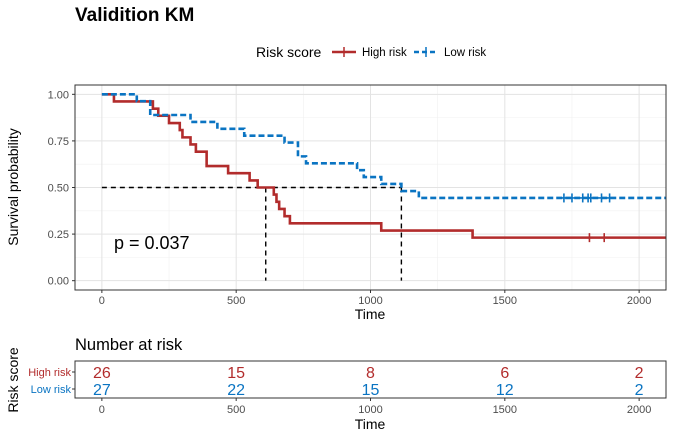 This screenshot has height=440, width=674. What do you see at coordinates (465, 53) in the screenshot?
I see `legend-label-low-risk: Low risk` at bounding box center [465, 53].